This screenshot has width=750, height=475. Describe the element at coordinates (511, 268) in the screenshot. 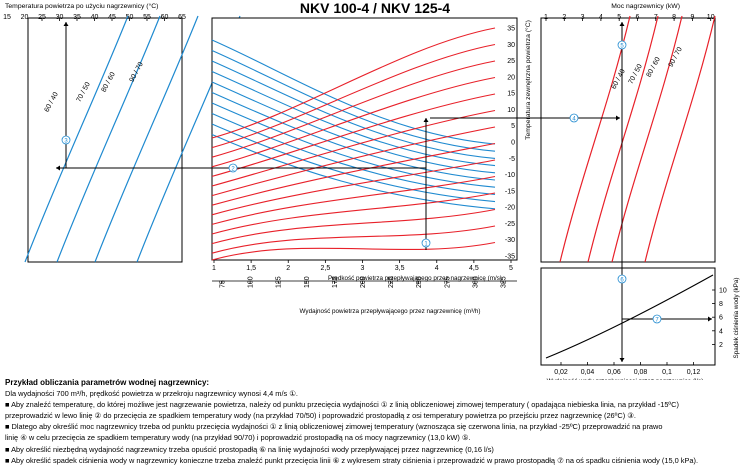

I see `velocity-tick-label: 5` at that location.